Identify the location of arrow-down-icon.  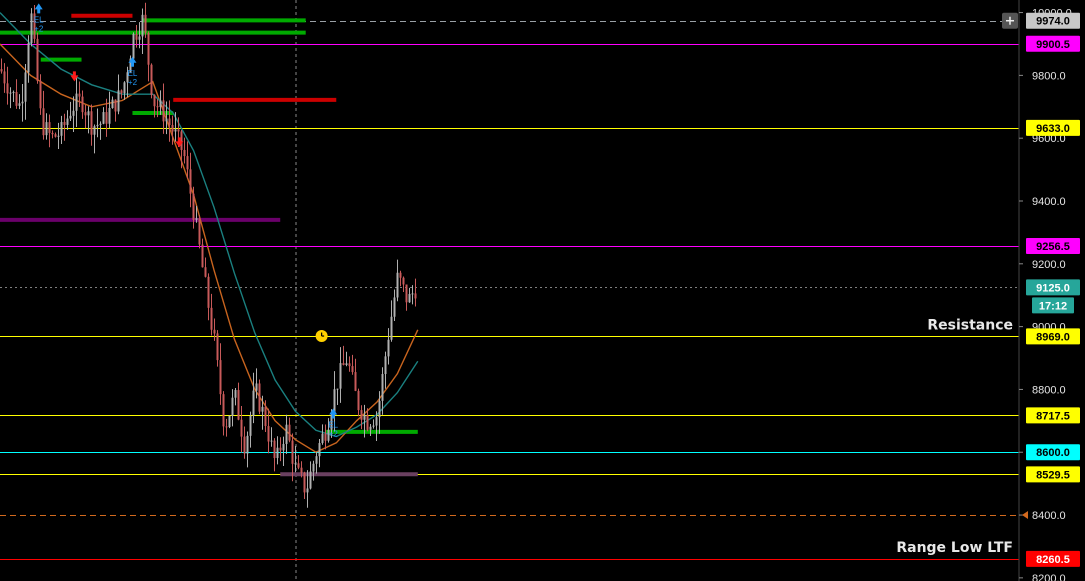
(74, 76).